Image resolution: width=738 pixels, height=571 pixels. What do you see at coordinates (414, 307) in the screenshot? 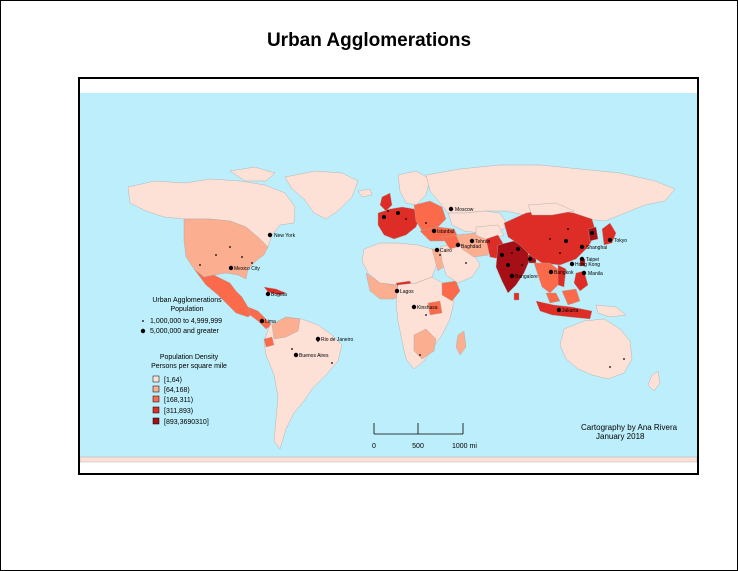
I see `city-dot-kinshasa` at bounding box center [414, 307].